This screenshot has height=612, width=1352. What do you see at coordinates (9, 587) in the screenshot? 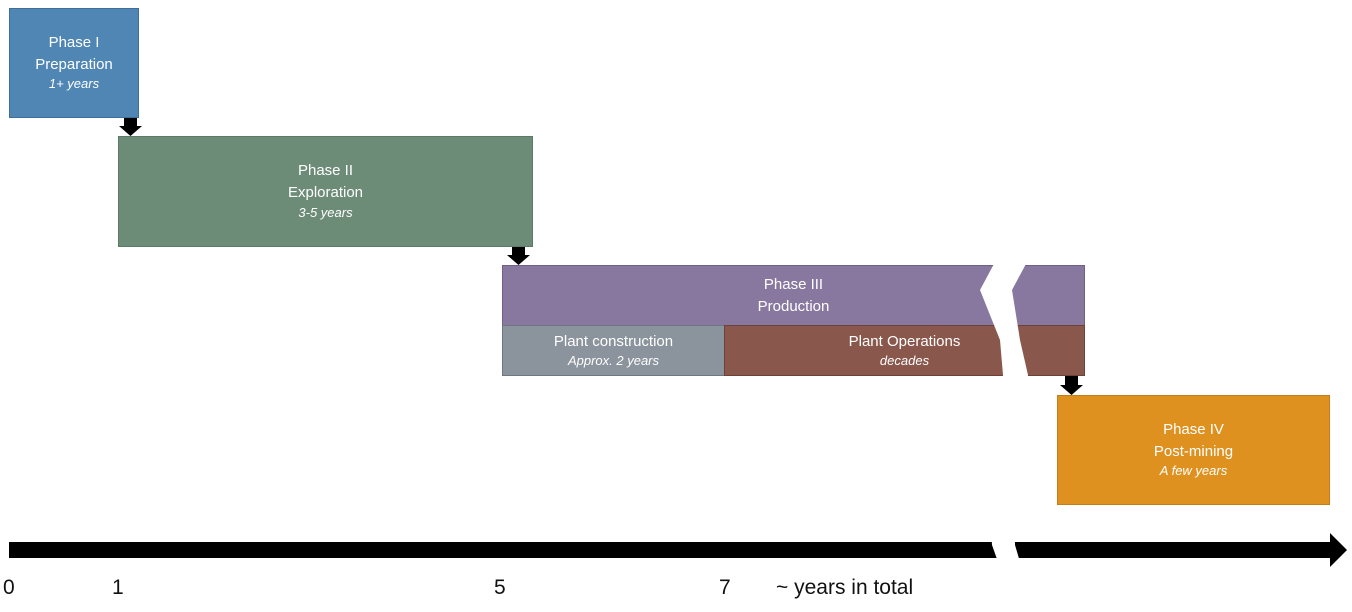
I see `tick-label-0: 0` at bounding box center [9, 587].